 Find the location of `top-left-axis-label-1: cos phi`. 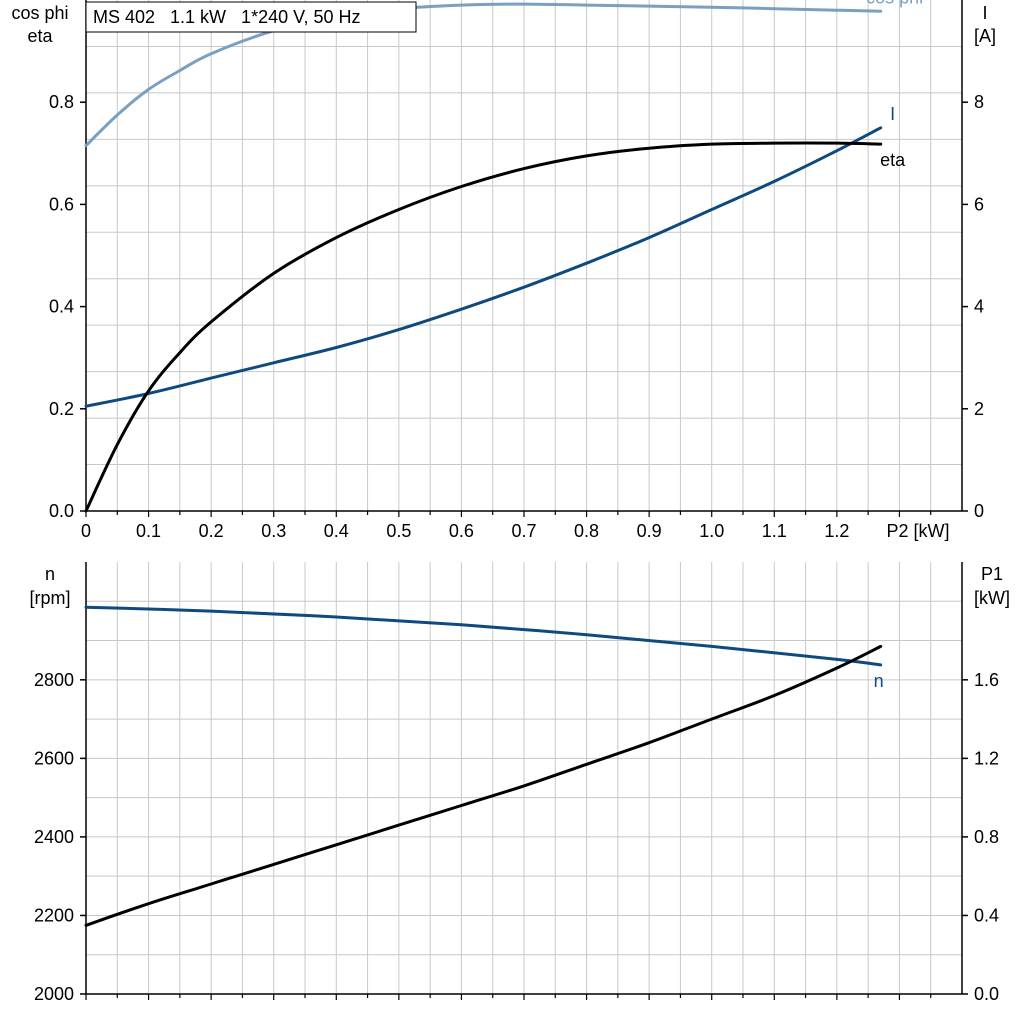

top-left-axis-label-1: cos phi is located at coordinates (39, 13).